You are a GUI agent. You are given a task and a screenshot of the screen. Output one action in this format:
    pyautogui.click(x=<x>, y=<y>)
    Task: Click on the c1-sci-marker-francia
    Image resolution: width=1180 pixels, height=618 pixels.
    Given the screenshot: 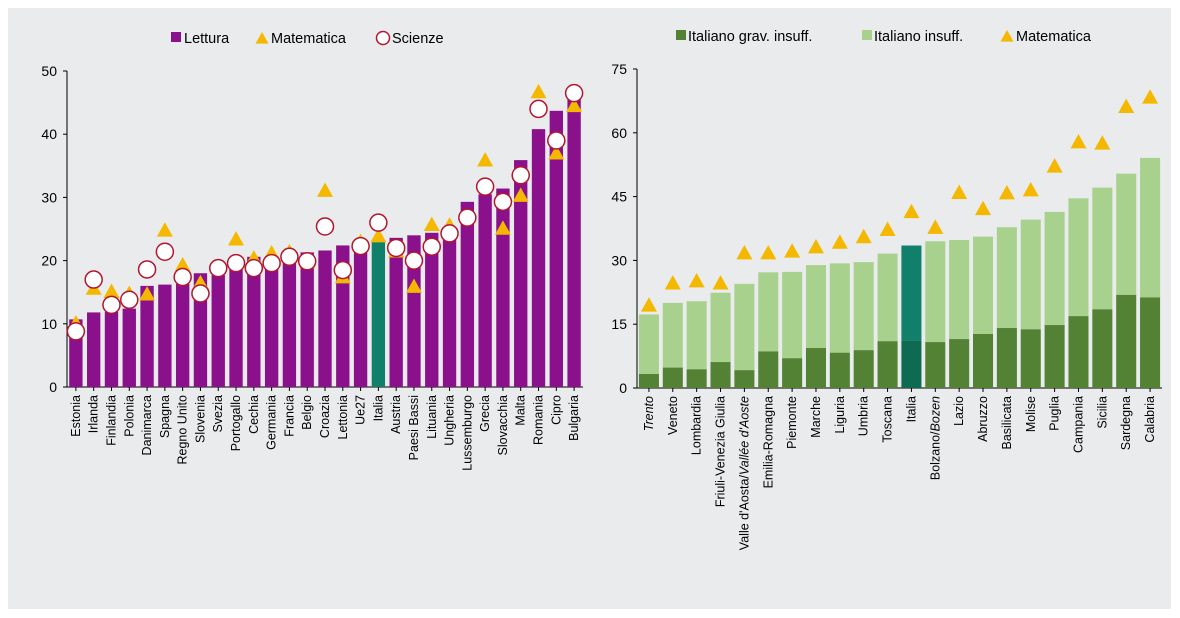 What is the action you would take?
    pyautogui.click(x=289, y=257)
    